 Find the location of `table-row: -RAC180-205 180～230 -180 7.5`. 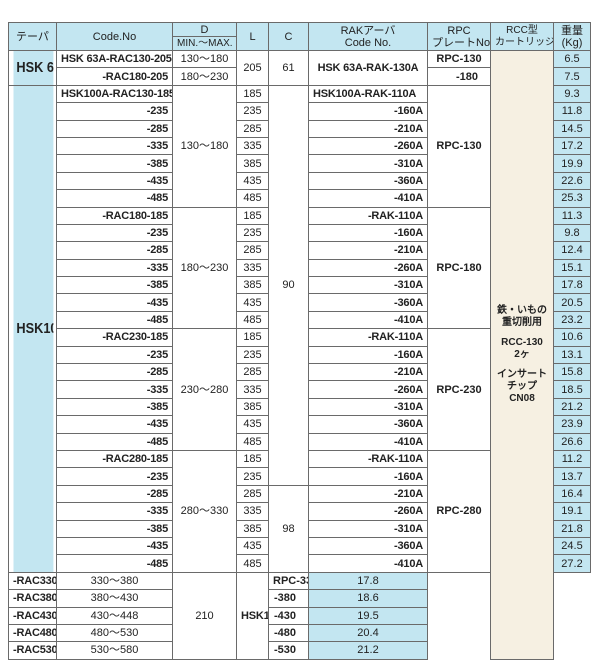

table-row: -RAC180-205 180～230 -180 7.5 is located at coordinates (300, 76).